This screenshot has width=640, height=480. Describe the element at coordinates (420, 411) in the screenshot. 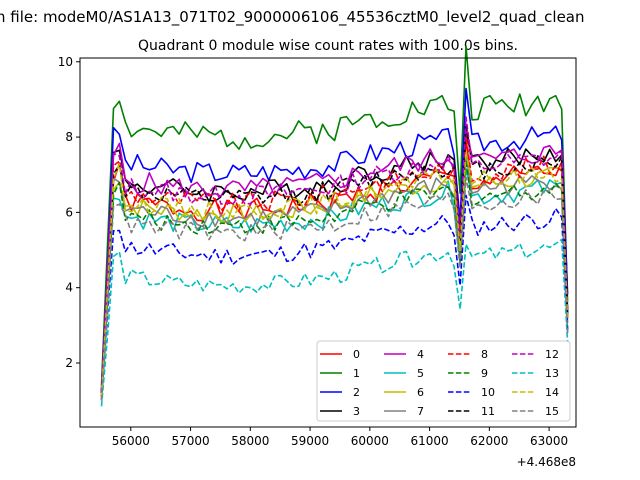

I see `legend-label-7: 7` at that location.